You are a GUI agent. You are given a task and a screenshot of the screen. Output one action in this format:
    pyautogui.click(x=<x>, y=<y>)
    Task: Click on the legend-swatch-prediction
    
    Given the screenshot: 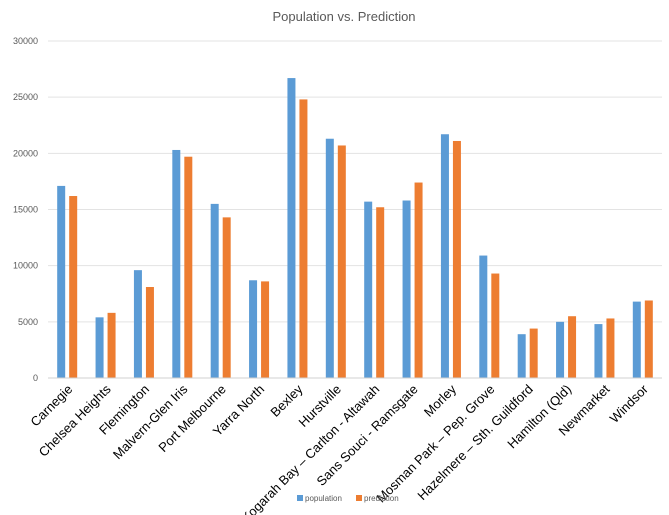 What is the action you would take?
    pyautogui.click(x=359, y=498)
    